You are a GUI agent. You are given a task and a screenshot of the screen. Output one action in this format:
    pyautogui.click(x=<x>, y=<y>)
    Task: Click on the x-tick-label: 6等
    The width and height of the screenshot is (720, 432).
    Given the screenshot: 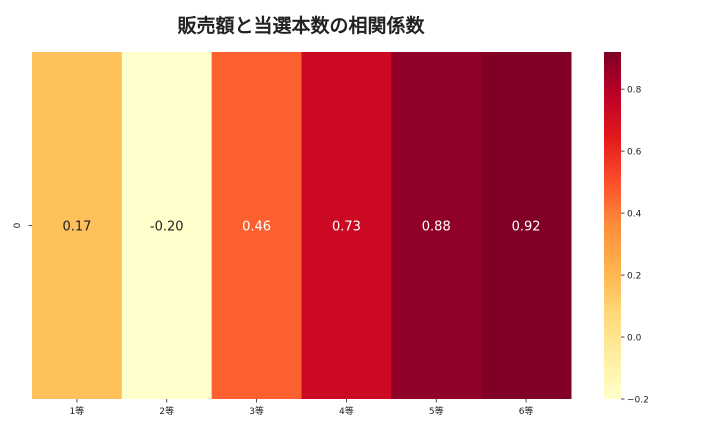 What is the action you would take?
    pyautogui.click(x=526, y=411)
    